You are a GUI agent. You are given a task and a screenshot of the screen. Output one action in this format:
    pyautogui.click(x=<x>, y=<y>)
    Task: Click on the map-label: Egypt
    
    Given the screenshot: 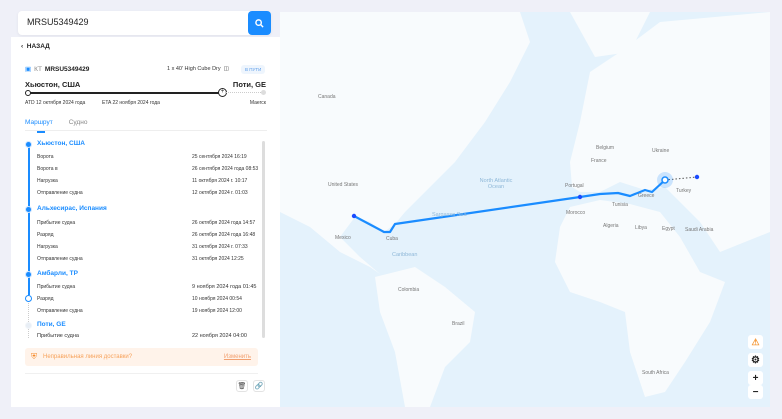 What is the action you would take?
    pyautogui.click(x=668, y=229)
    